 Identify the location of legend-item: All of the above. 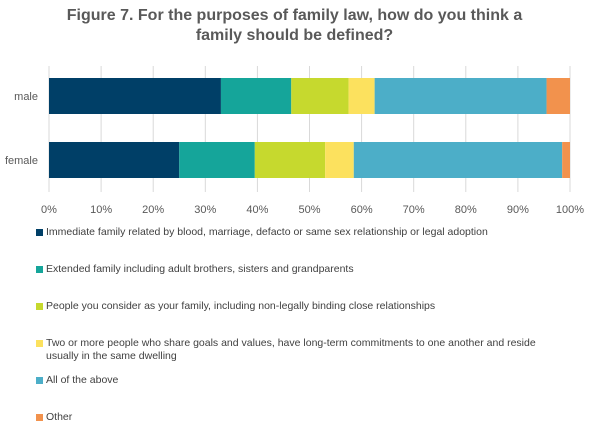
(298, 380).